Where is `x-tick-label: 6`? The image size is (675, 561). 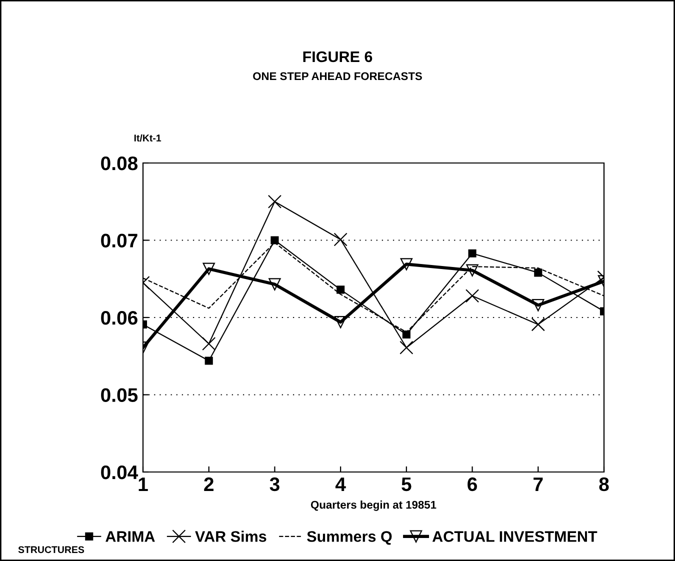 x-tick-label: 6 is located at coordinates (472, 484).